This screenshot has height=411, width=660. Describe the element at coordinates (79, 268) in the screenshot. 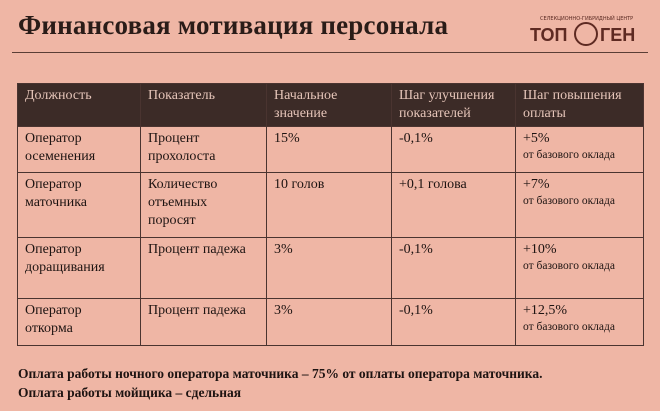

I see `cell: Оператор доращивания` at that location.